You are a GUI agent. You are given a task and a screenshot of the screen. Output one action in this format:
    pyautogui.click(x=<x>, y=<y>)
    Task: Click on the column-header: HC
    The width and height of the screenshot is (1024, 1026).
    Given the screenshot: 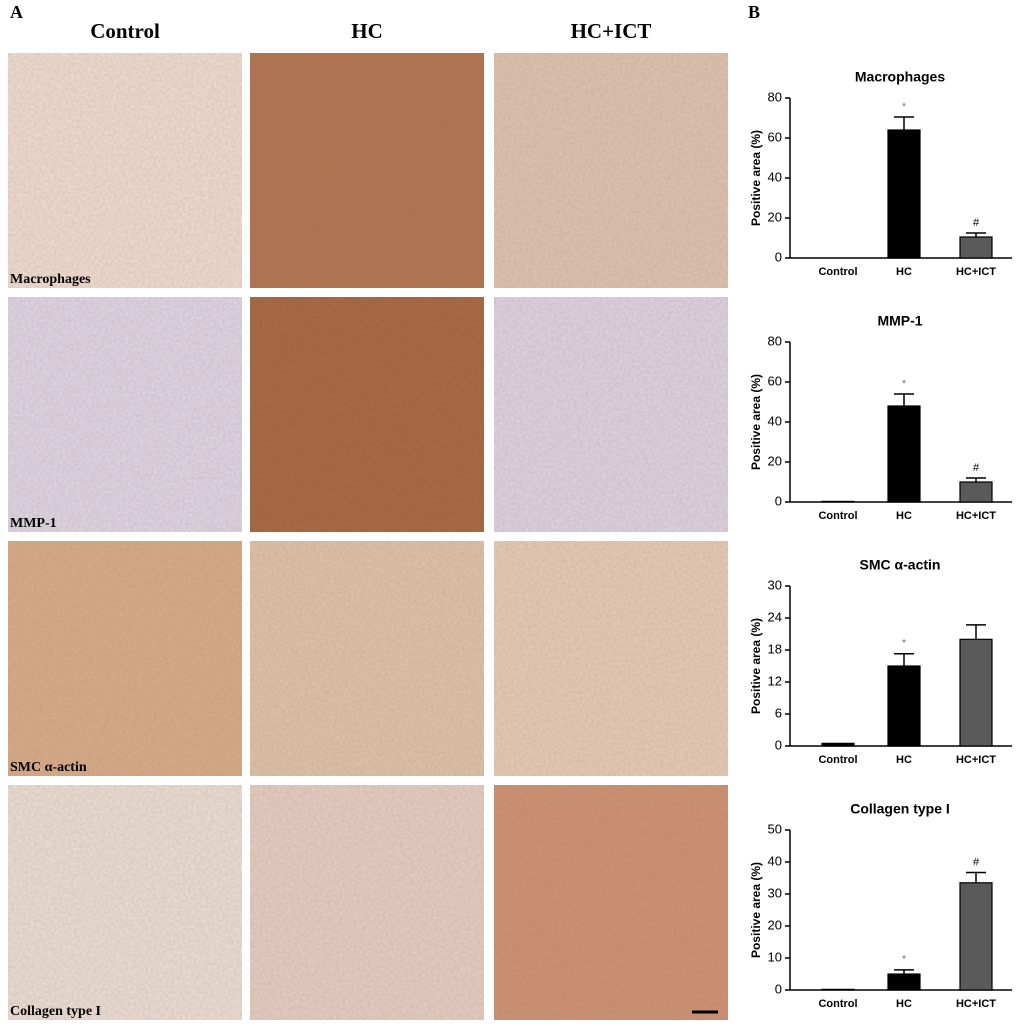 What is the action you would take?
    pyautogui.click(x=367, y=31)
    